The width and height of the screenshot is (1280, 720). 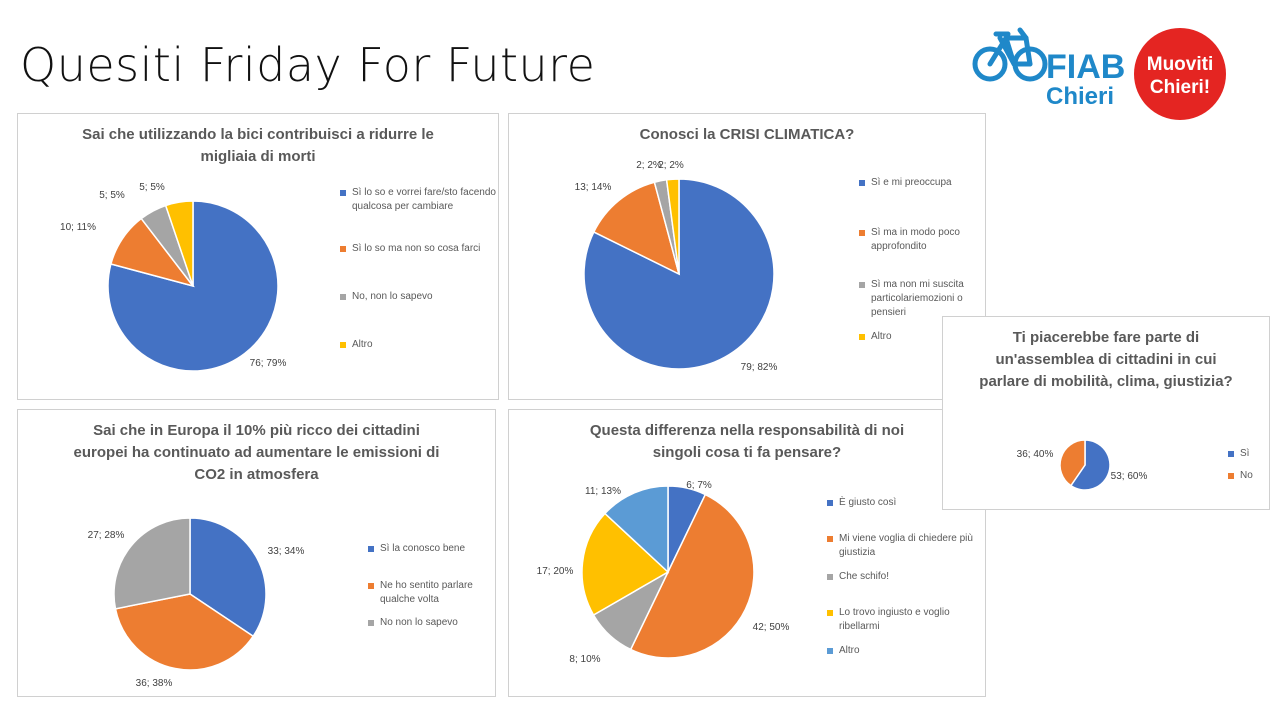 I want to click on legend-item: No, non lo sapevo, so click(x=421, y=297).